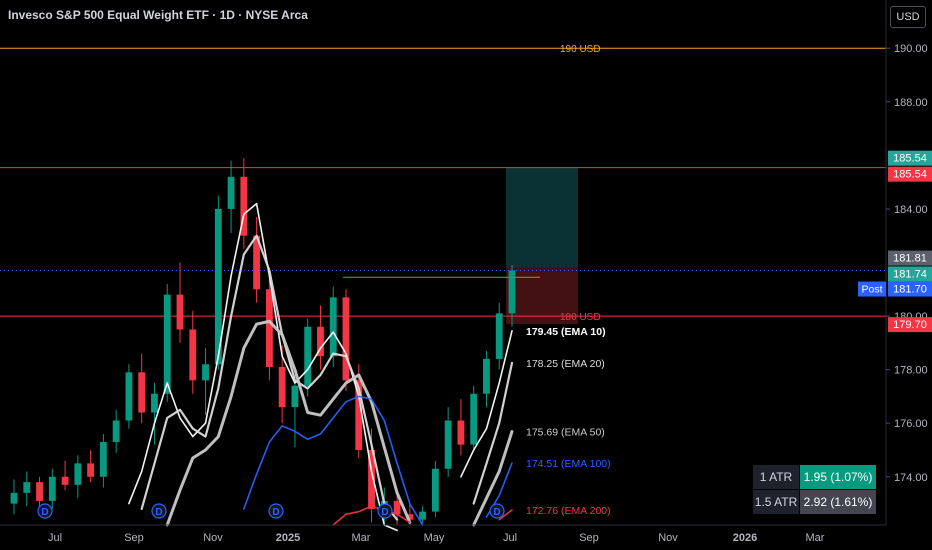 This screenshot has height=550, width=932. I want to click on price-label-2: 181.81, so click(910, 258).